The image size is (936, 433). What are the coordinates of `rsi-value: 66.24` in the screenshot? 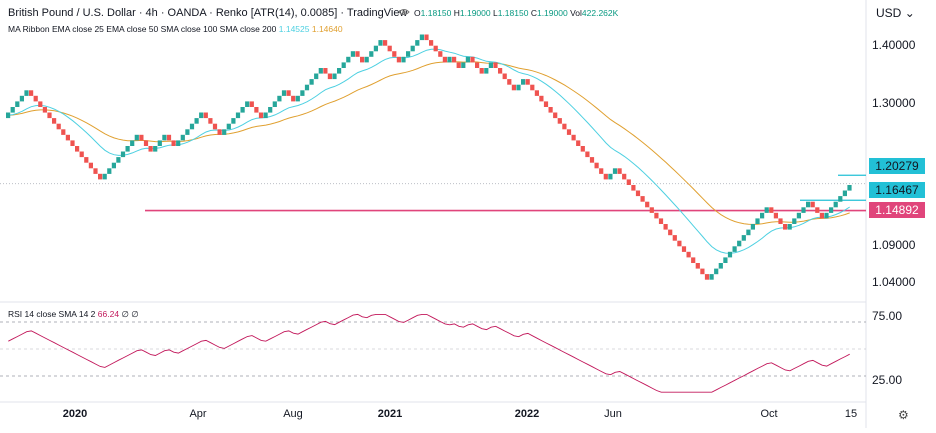 It's located at (108, 314).